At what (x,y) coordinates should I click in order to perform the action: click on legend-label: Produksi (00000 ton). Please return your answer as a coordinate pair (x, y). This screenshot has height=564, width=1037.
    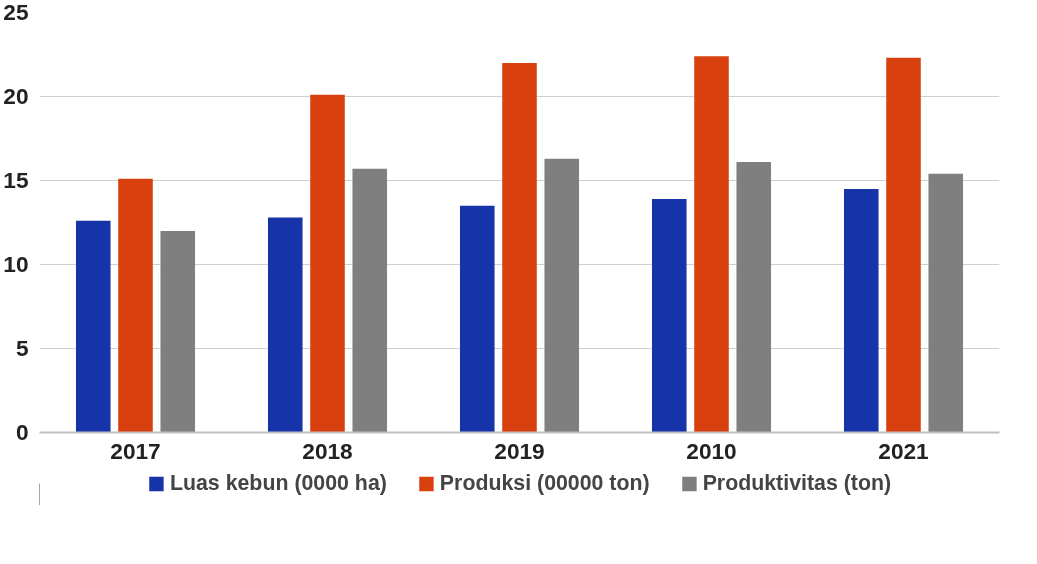
    Looking at the image, I should click on (544, 483).